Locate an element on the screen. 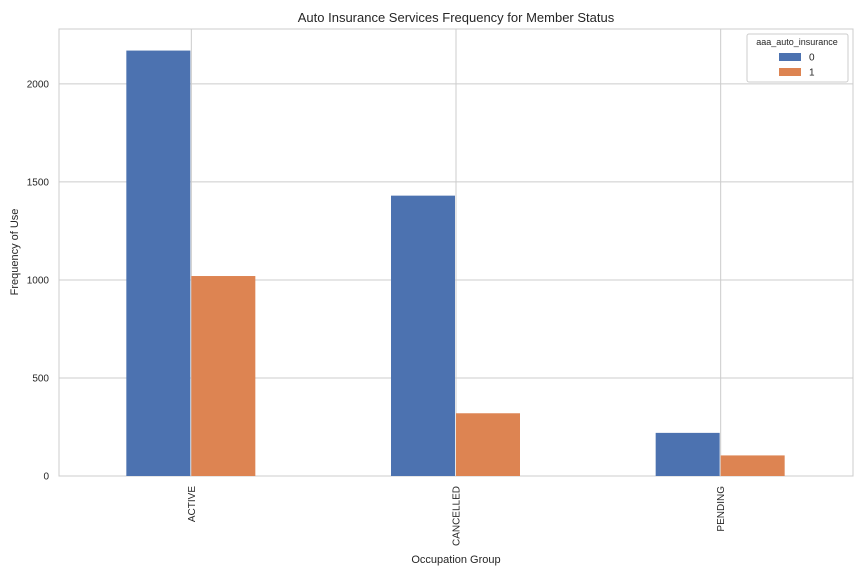  y-tick-label: 1000 is located at coordinates (38, 280).